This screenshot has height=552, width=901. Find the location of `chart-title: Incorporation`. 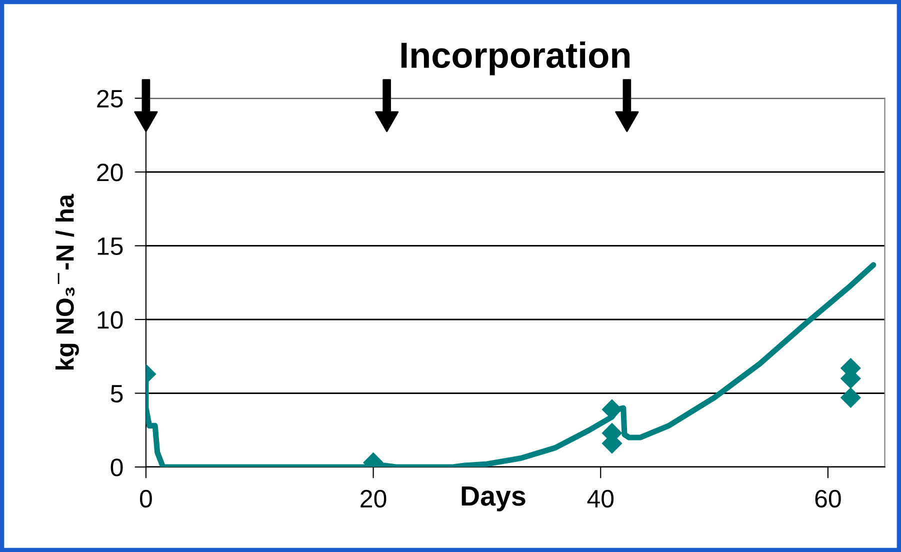

chart-title: Incorporation is located at coordinates (515, 59).